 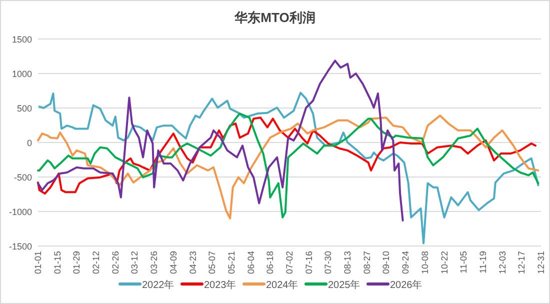 I want to click on x-tick-label: 12-31, so click(x=541, y=262).